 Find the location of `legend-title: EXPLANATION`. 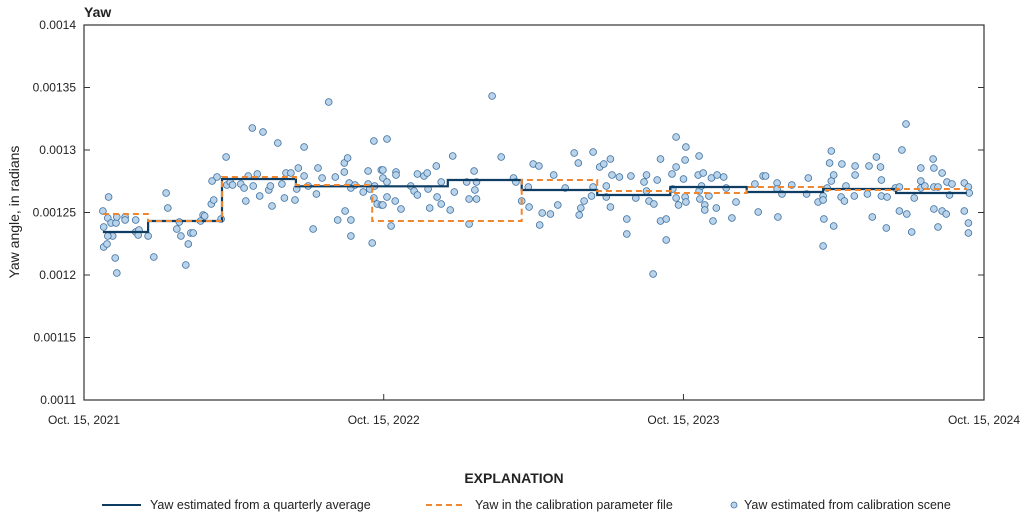

legend-title: EXPLANATION is located at coordinates (513, 478).